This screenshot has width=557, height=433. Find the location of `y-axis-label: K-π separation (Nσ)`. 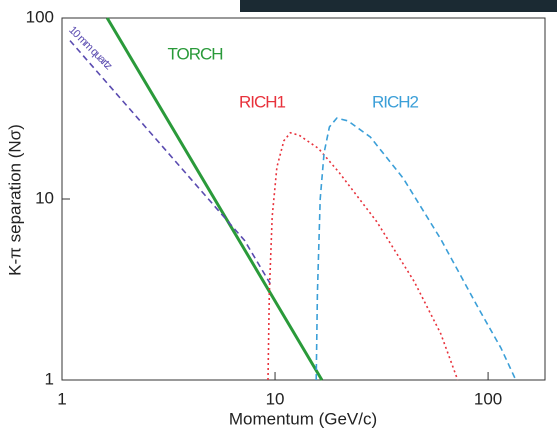

y-axis-label: K-π separation (Nσ) is located at coordinates (14, 200).